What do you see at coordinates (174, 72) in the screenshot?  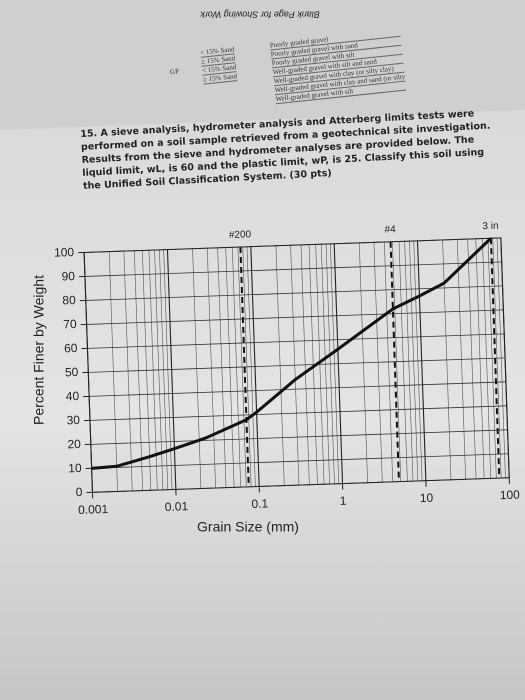 I see `group-label: GP` at bounding box center [174, 72].